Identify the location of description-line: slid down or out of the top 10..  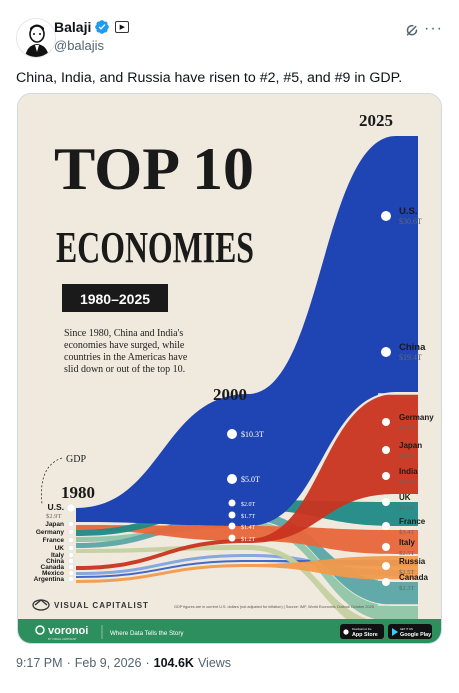
(124, 369).